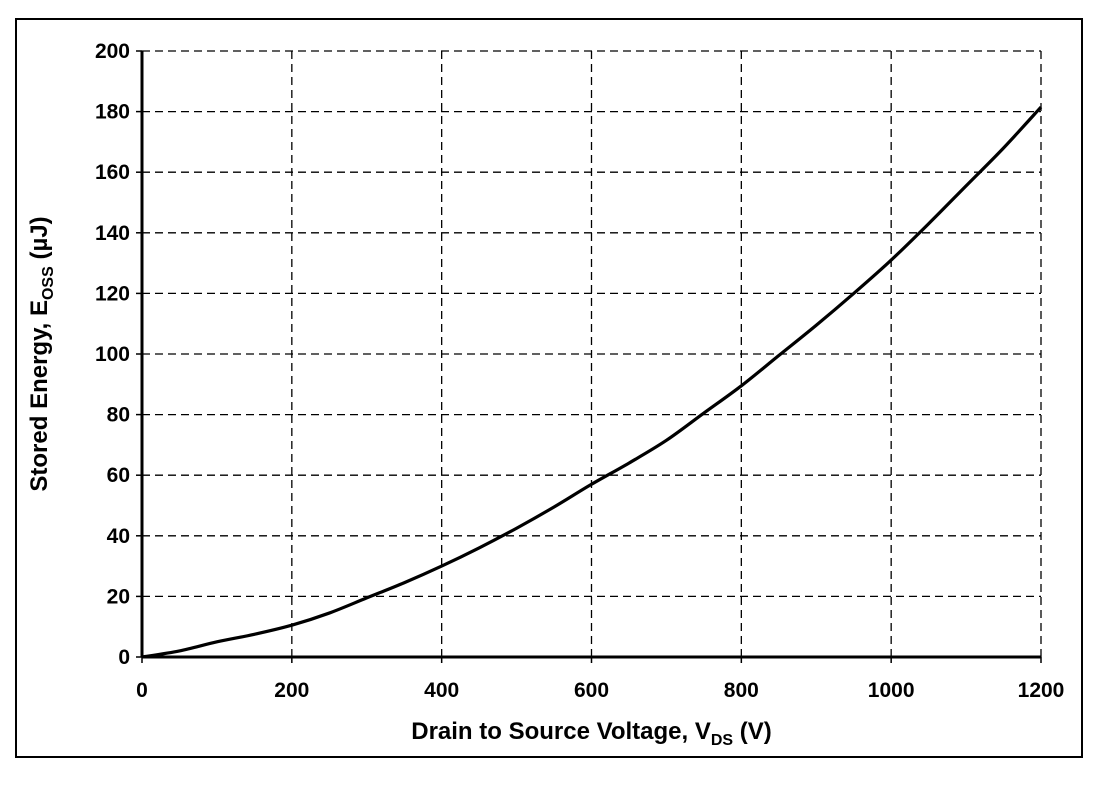 The width and height of the screenshot is (1106, 786). Describe the element at coordinates (124, 657) in the screenshot. I see `y-tick-label: 0` at that location.